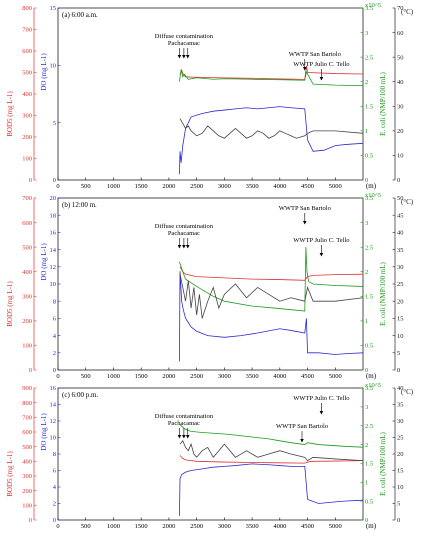 This screenshot has height=550, width=422. What do you see at coordinates (271, 435) in the screenshot?
I see `series-line-ecoli` at bounding box center [271, 435].